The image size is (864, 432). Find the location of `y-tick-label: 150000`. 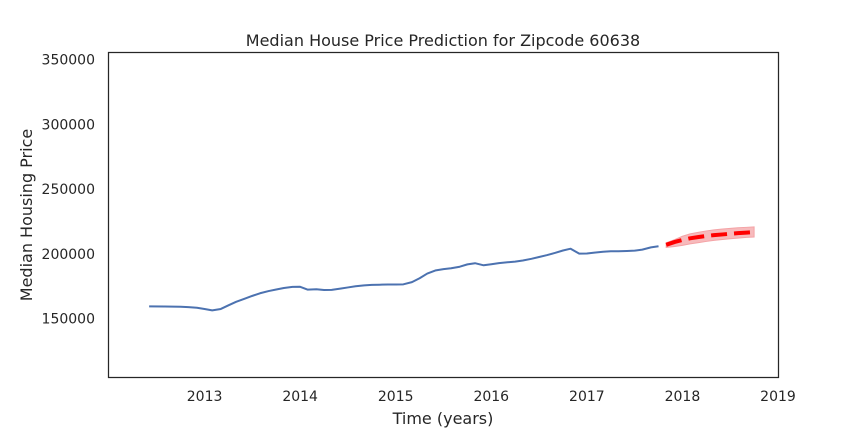

y-tick-label: 150000 is located at coordinates (68, 320).